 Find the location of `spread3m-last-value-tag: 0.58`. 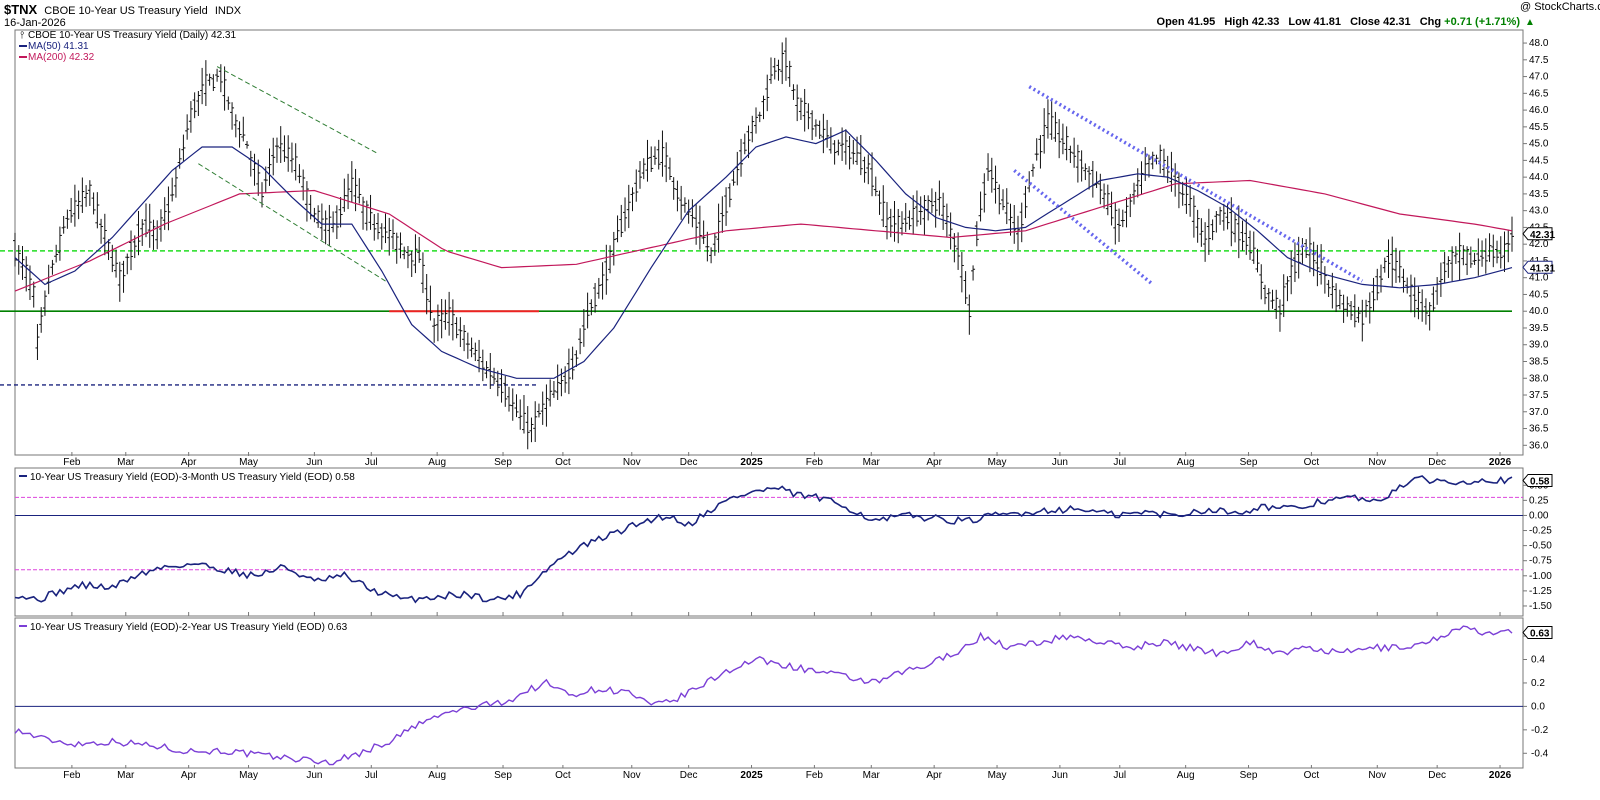

spread3m-last-value-tag: 0.58 is located at coordinates (1537, 480).